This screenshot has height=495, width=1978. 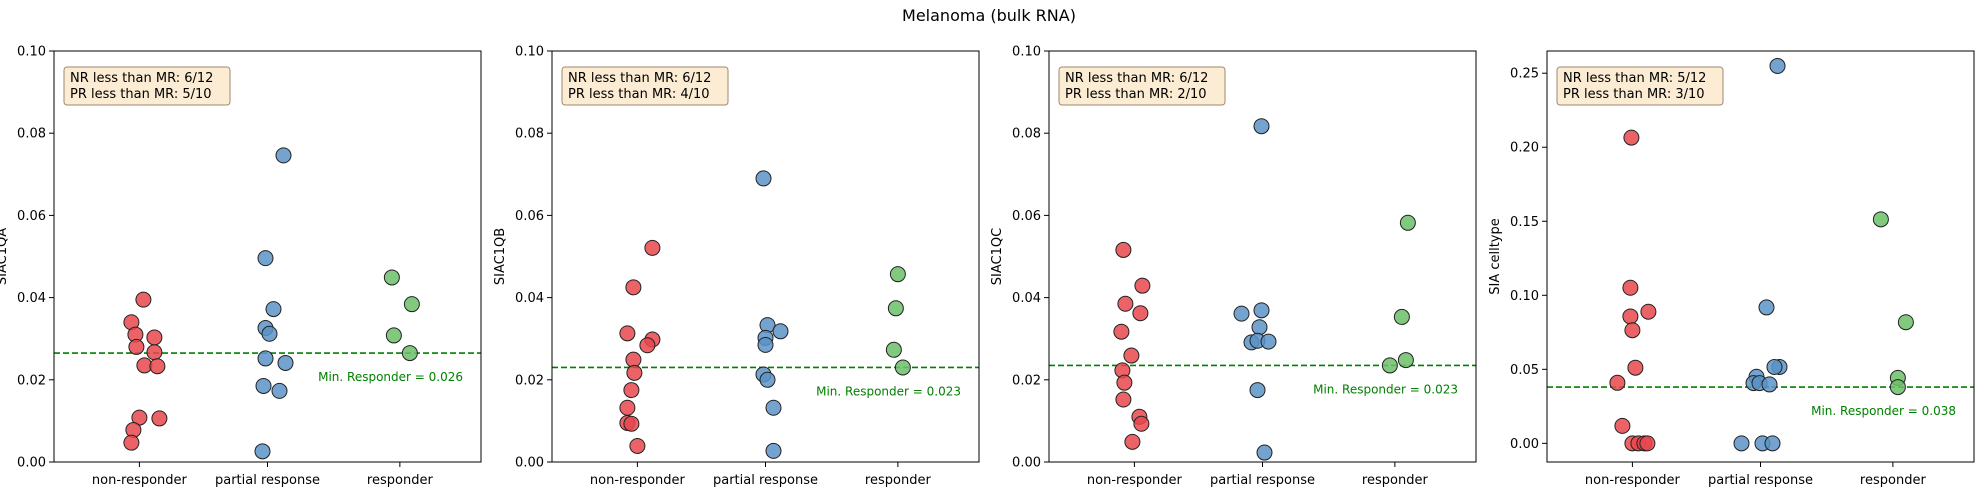 What do you see at coordinates (141, 94) in the screenshot?
I see `annotation-line: PR less than MR: 5/10` at bounding box center [141, 94].